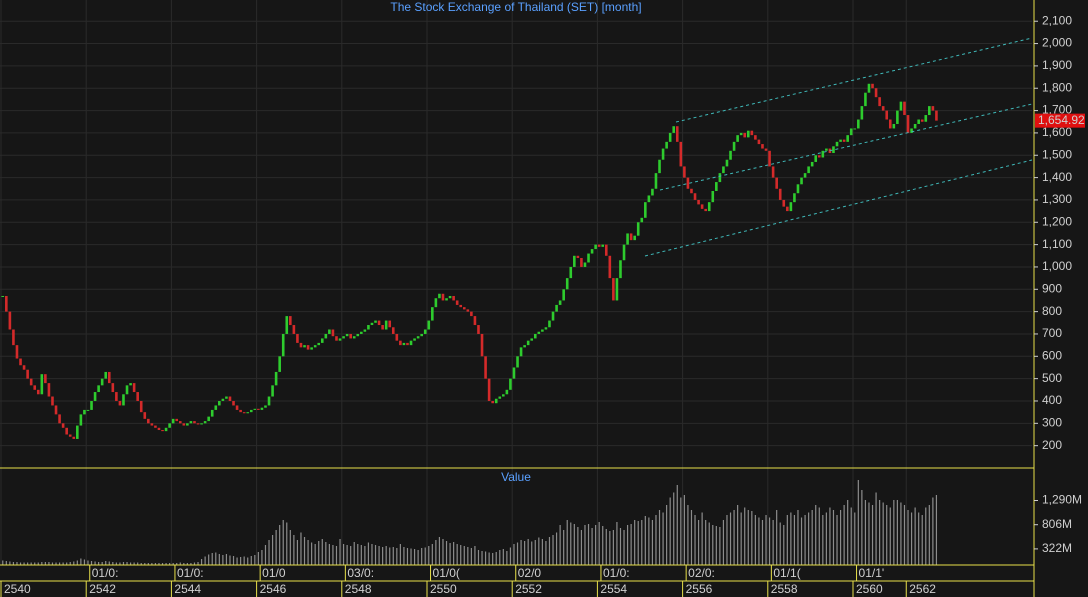  I want to click on x-tick-label: 2558, so click(784, 589).